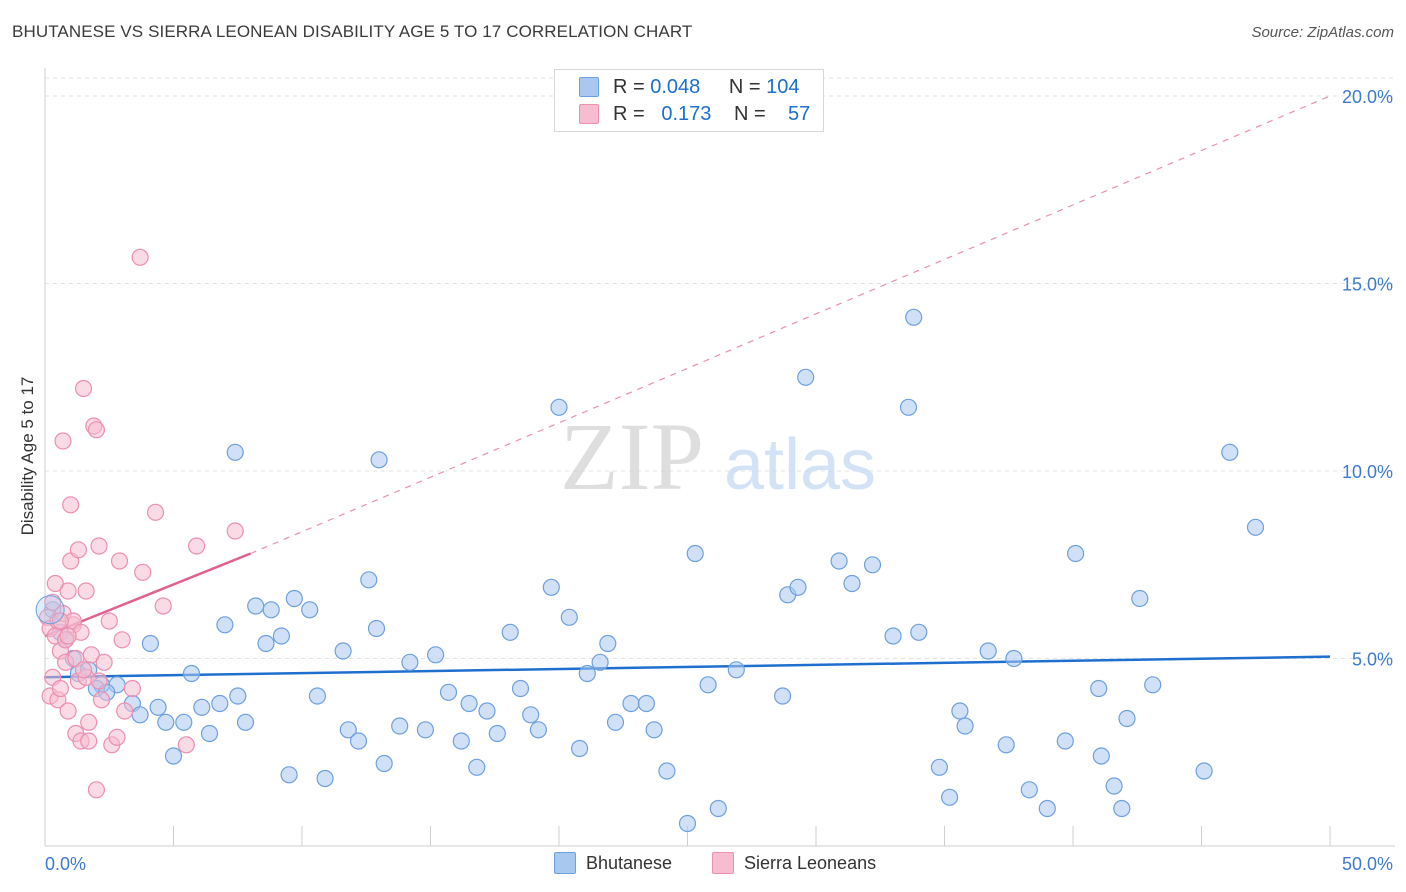 Image resolution: width=1406 pixels, height=892 pixels. I want to click on x-tick-label: 0.0%, so click(65, 864).